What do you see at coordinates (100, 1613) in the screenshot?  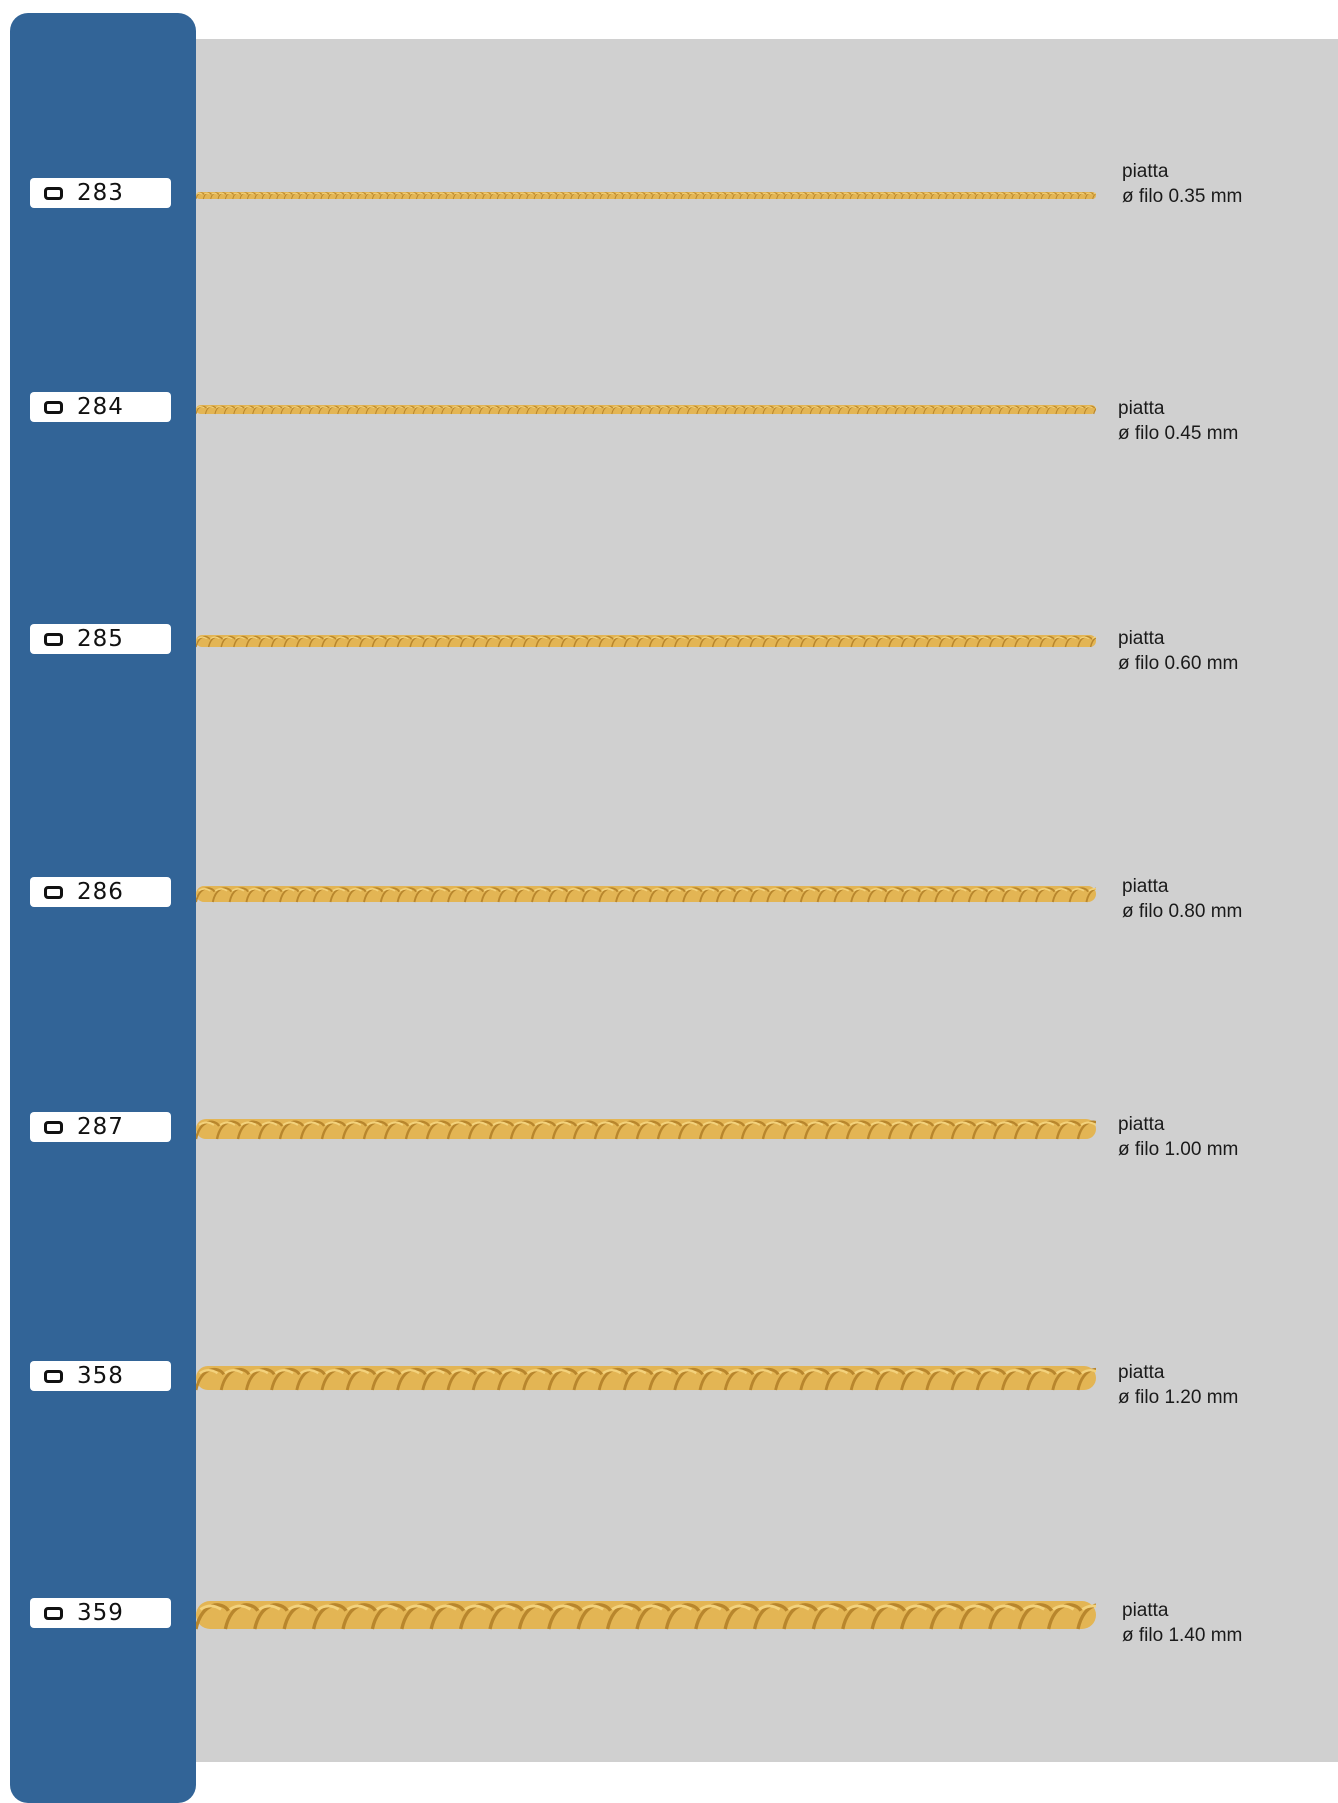 I see `code-badge: 359` at bounding box center [100, 1613].